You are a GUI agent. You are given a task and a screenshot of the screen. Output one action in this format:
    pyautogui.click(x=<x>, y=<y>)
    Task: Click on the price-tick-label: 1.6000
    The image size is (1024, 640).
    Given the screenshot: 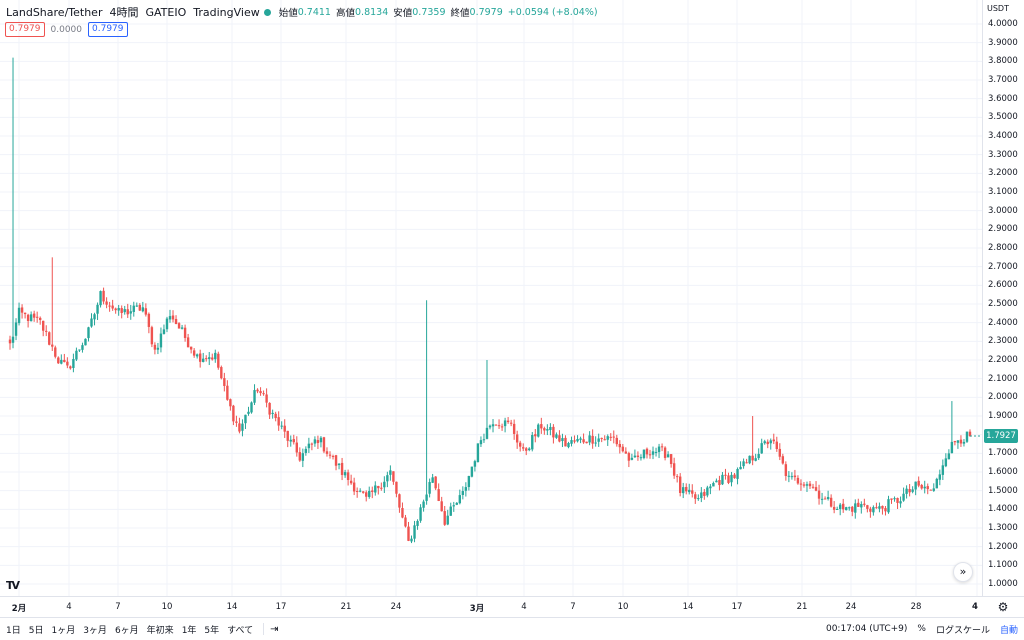 What is the action you would take?
    pyautogui.click(x=1003, y=472)
    